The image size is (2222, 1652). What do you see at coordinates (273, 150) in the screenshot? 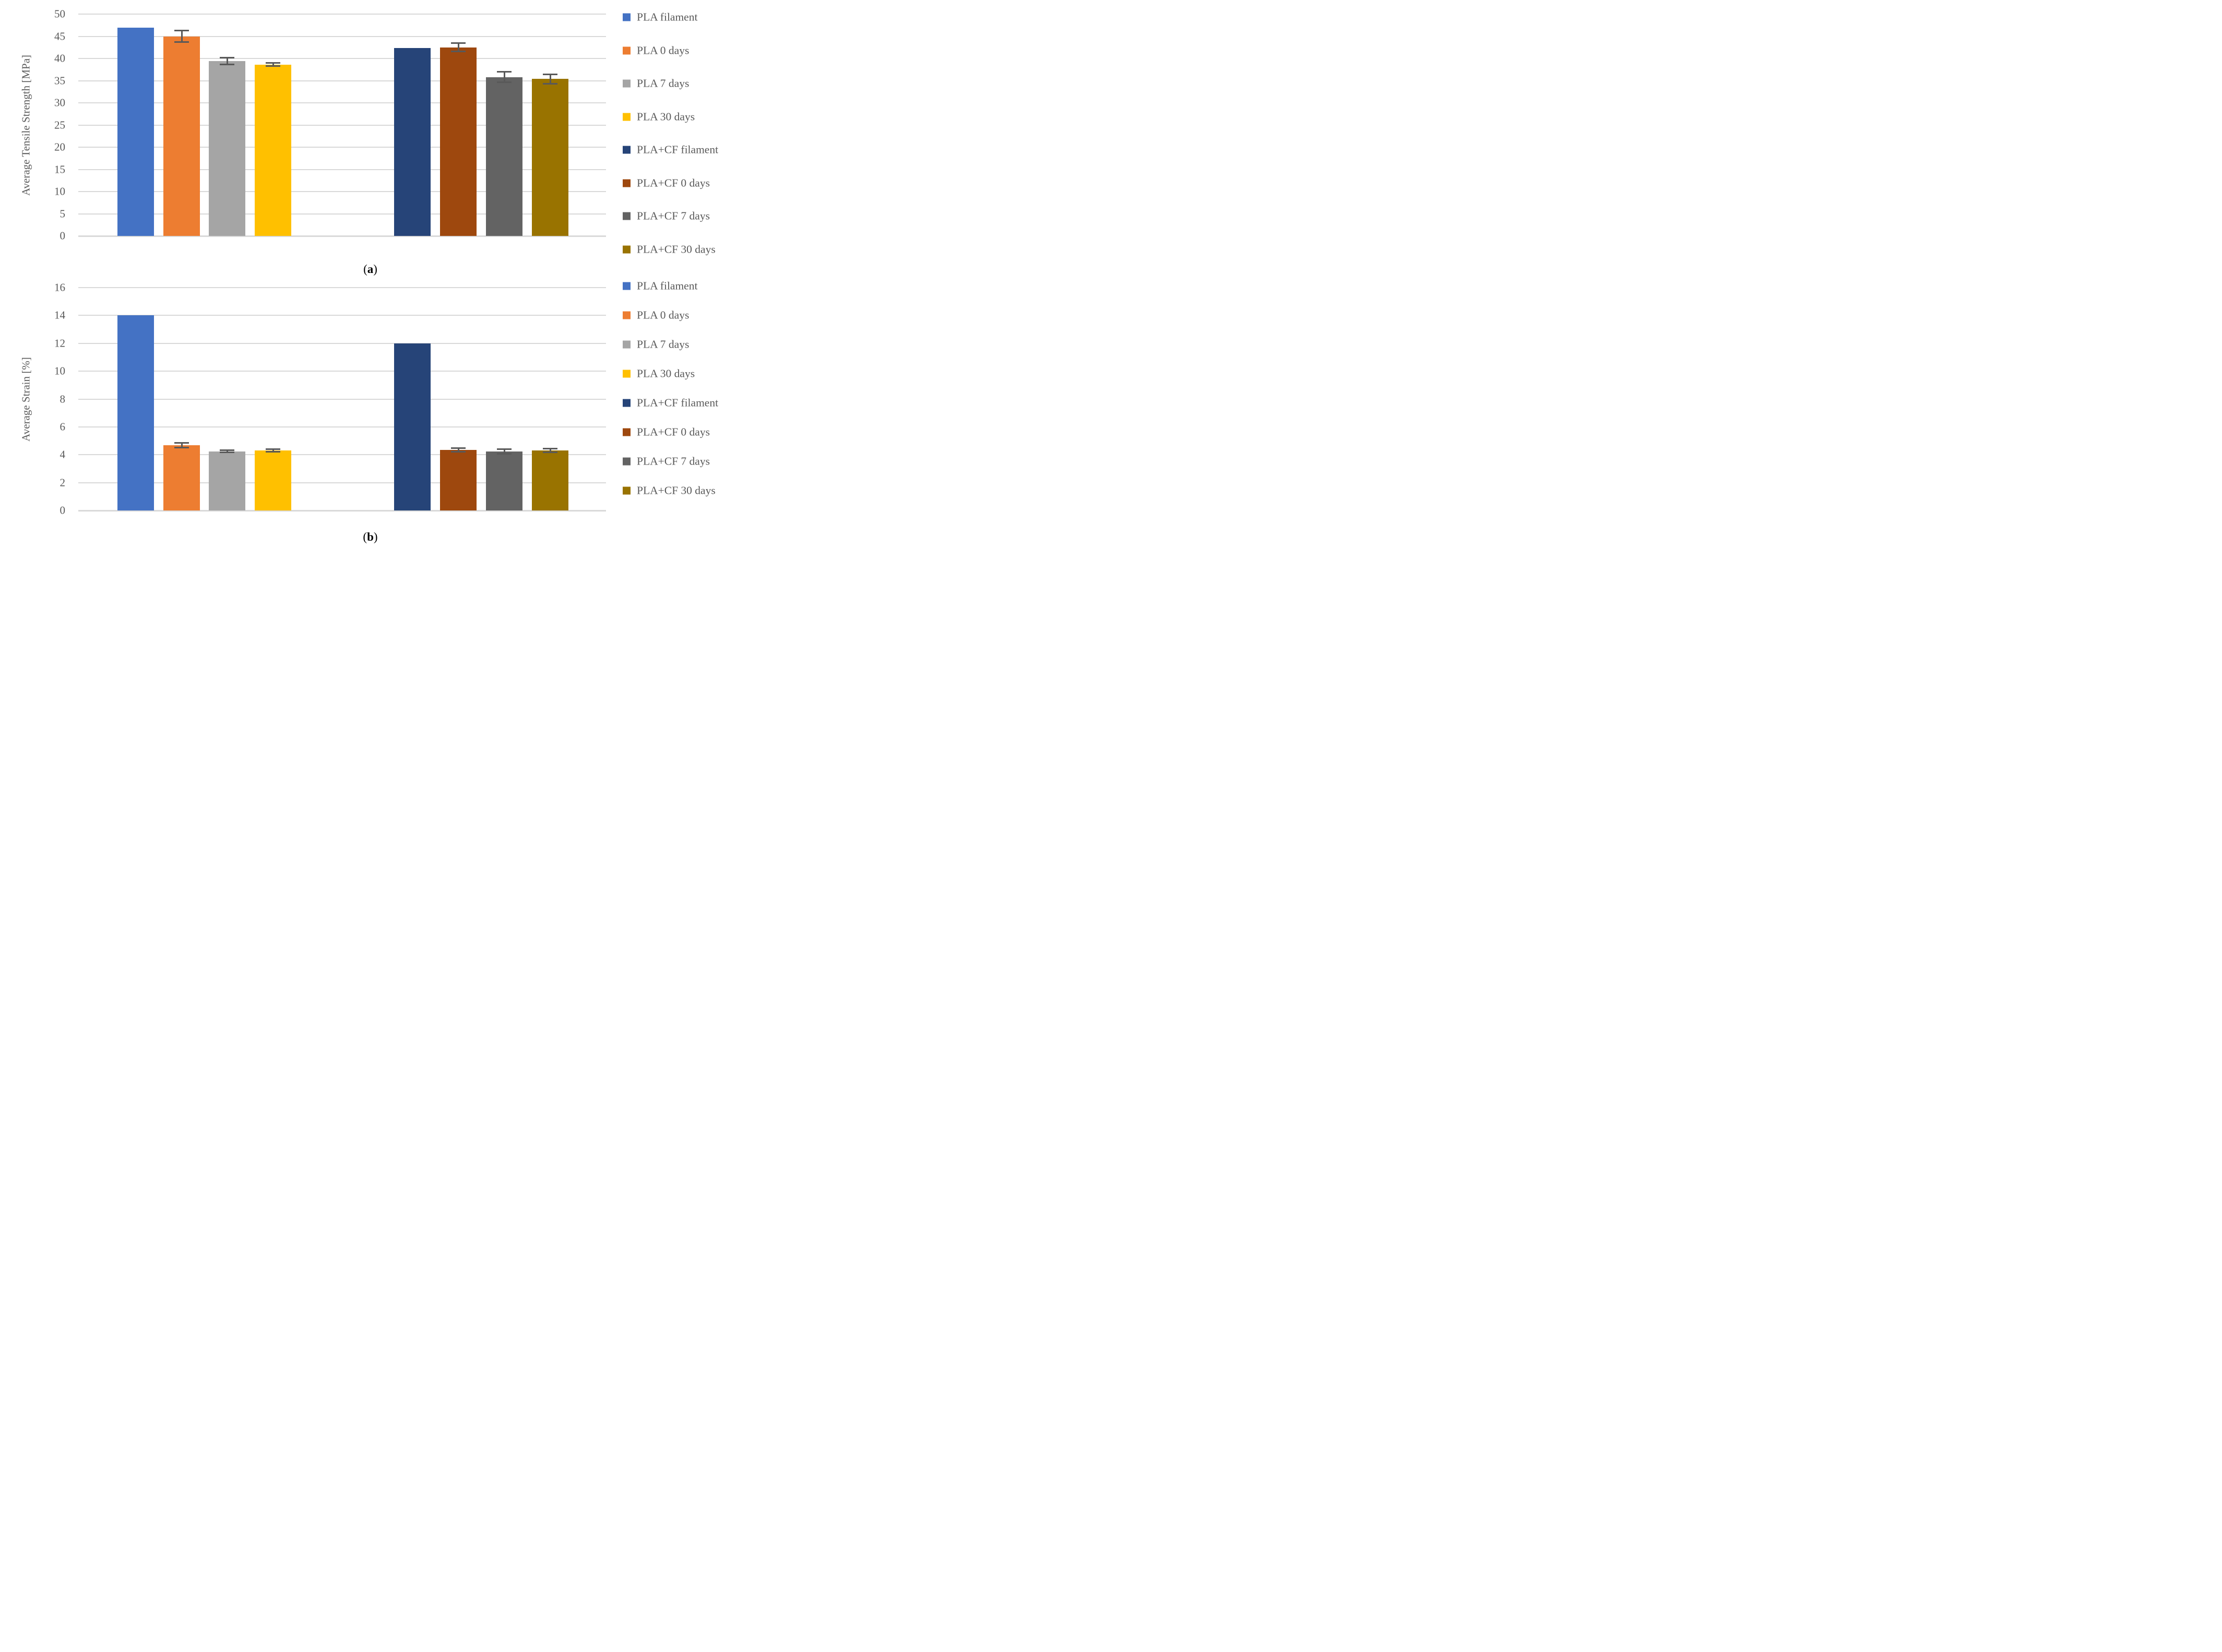
I see `bar-pla-30-days` at bounding box center [273, 150].